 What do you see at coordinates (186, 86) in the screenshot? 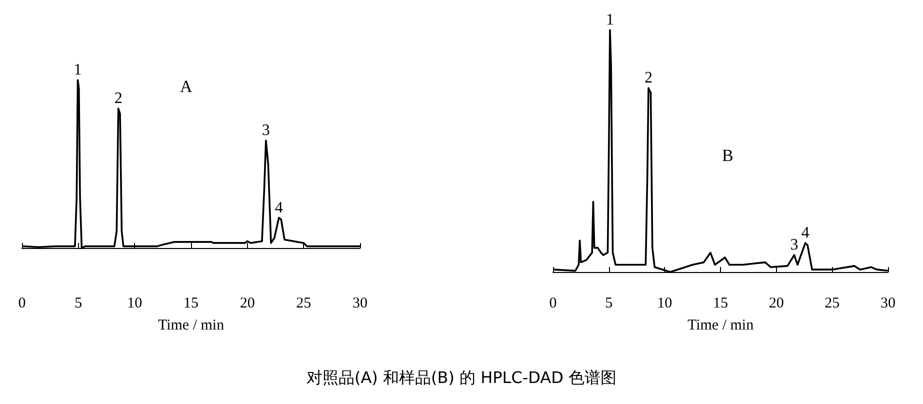
I see `annotation: A` at bounding box center [186, 86].